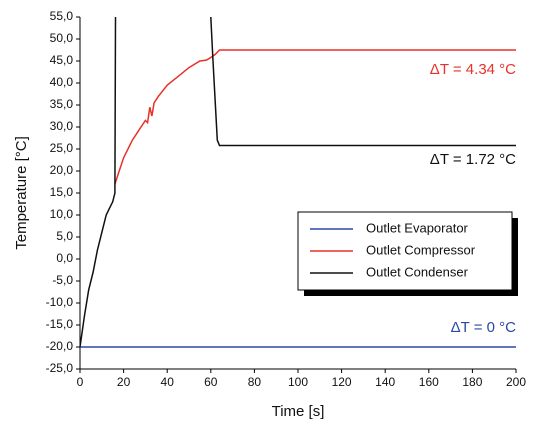  I want to click on y-tick-label: -5,0, so click(62, 280).